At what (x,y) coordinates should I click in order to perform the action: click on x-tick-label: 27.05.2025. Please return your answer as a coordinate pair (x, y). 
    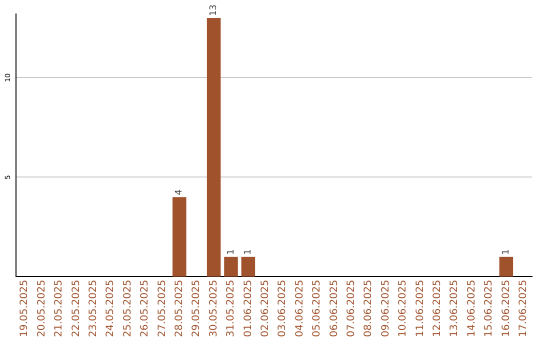
    Looking at the image, I should click on (162, 309).